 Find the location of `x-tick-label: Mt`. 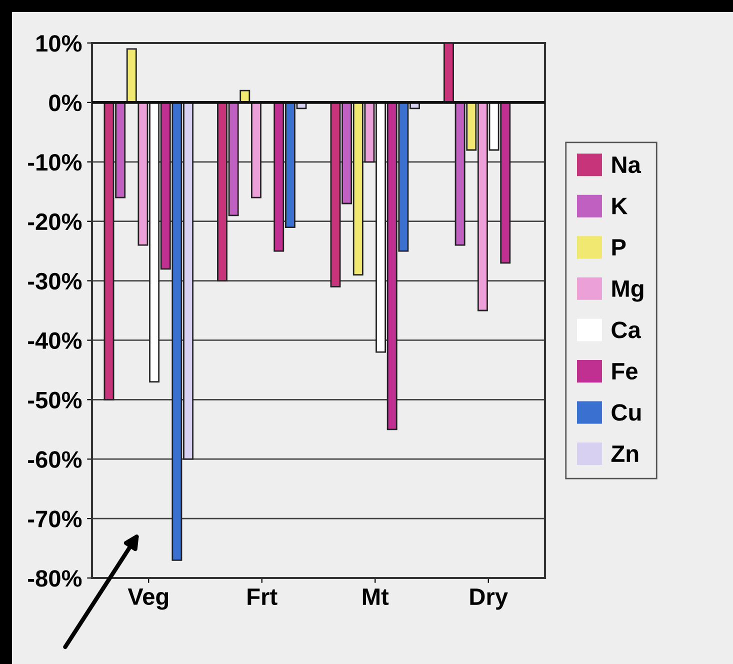

x-tick-label: Mt is located at coordinates (375, 597).